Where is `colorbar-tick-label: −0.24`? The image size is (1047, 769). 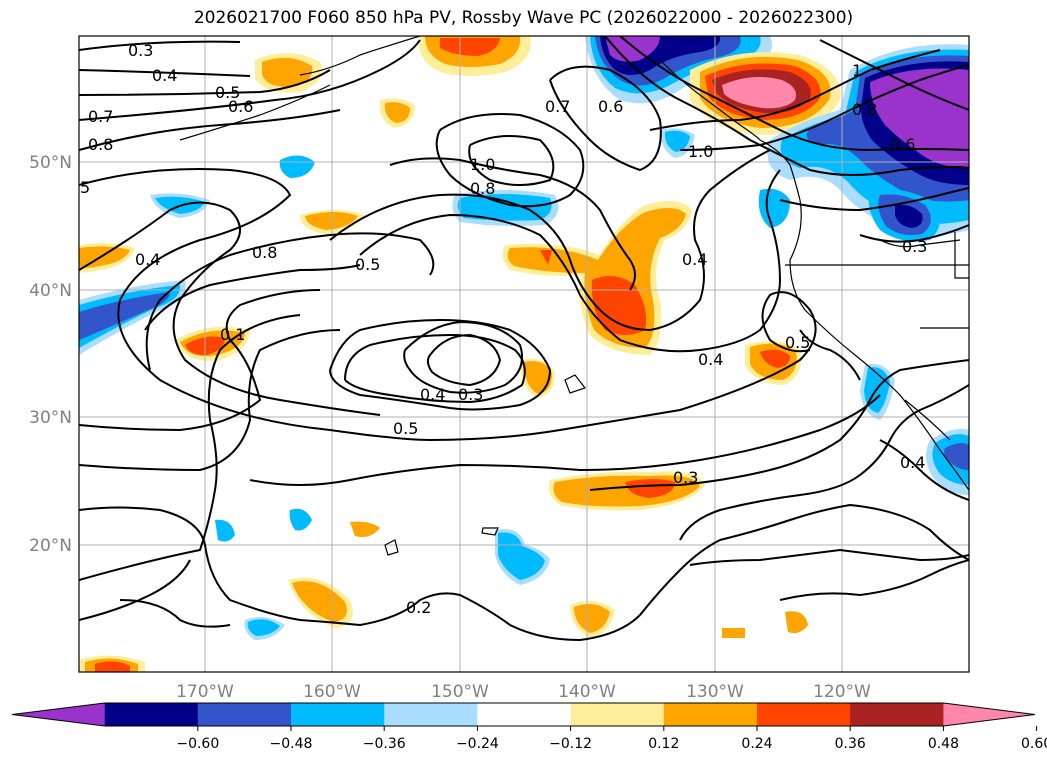 colorbar-tick-label: −0.24 is located at coordinates (477, 744).